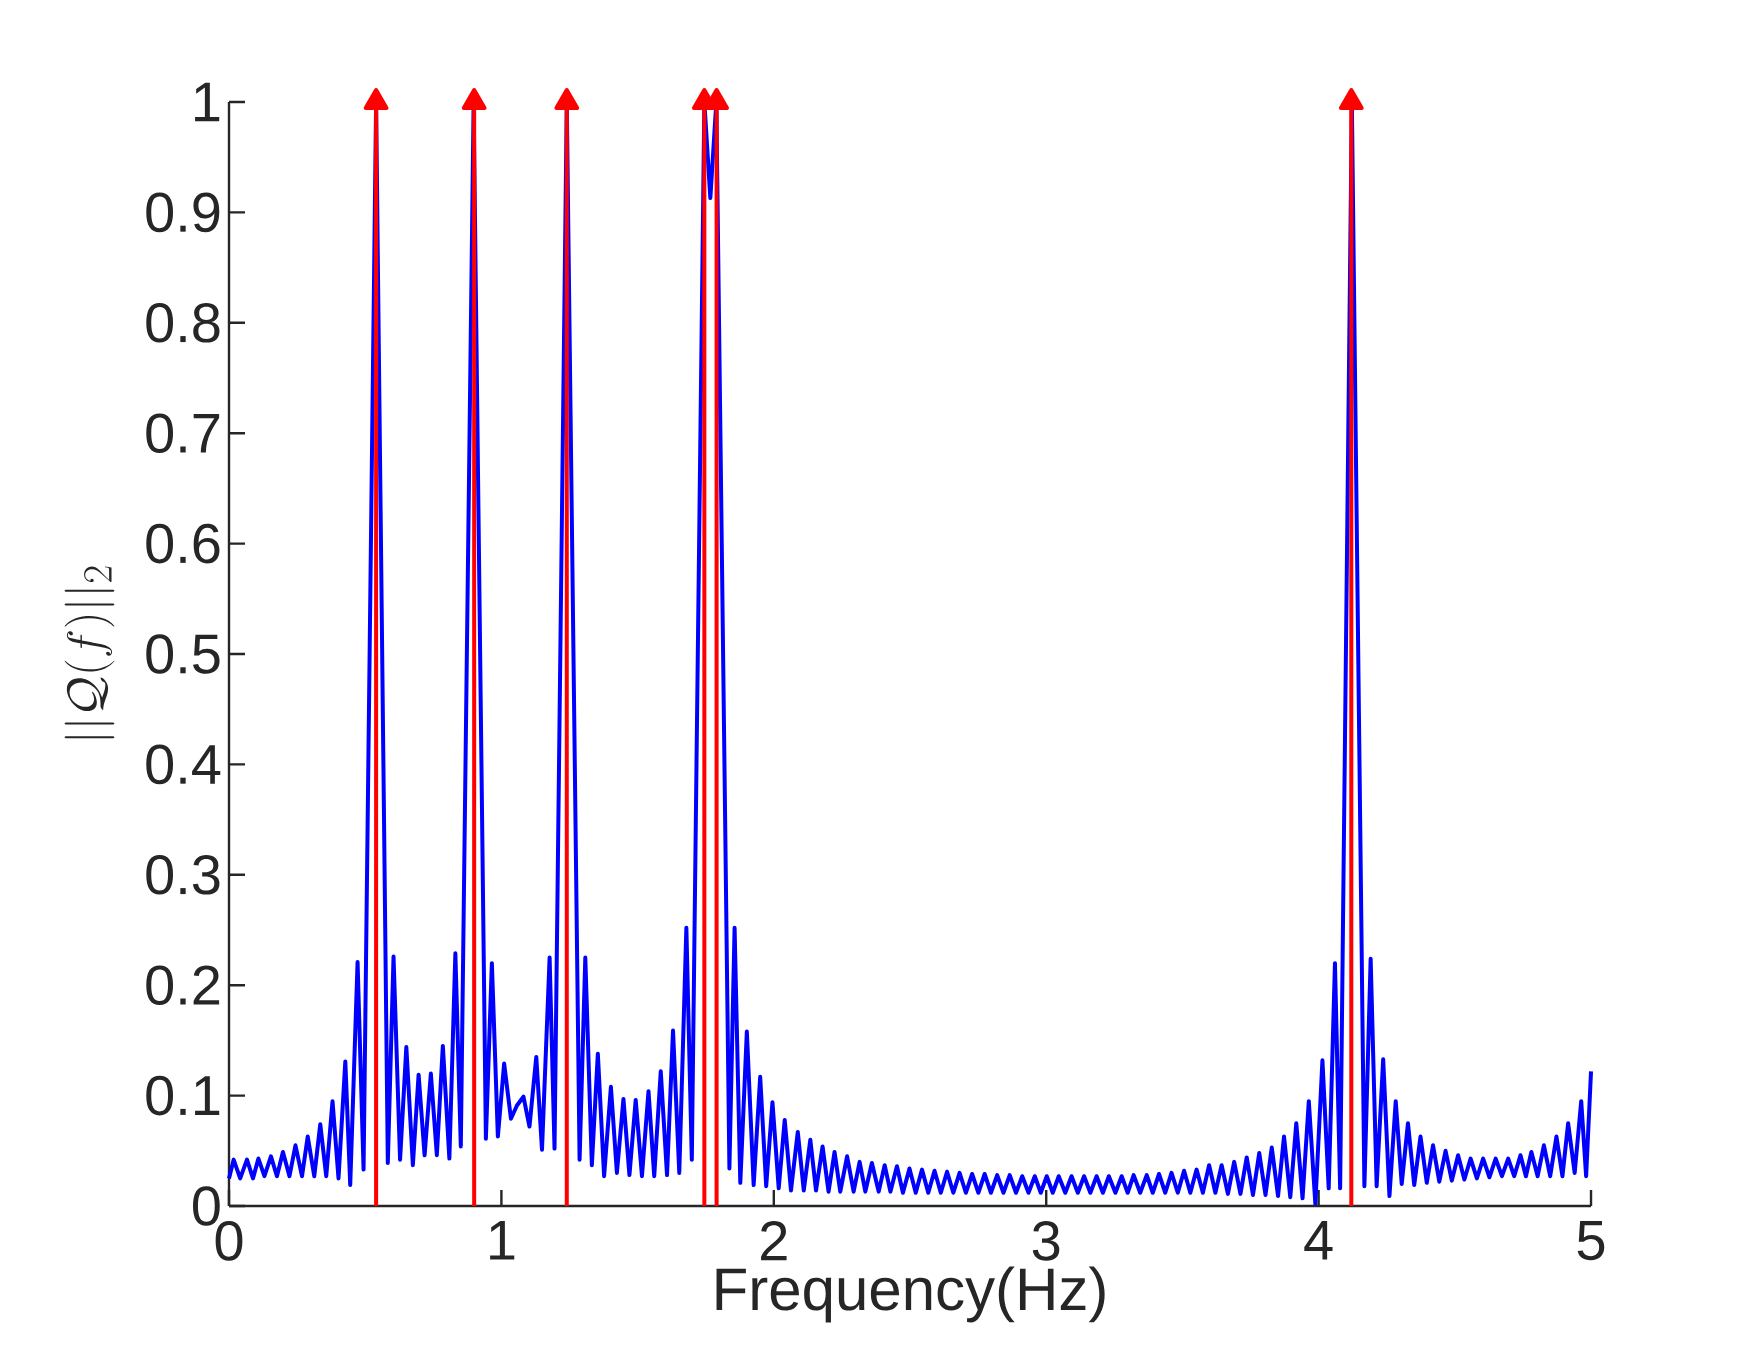  What do you see at coordinates (183, 654) in the screenshot?
I see `y-tick-label: 0.5` at bounding box center [183, 654].